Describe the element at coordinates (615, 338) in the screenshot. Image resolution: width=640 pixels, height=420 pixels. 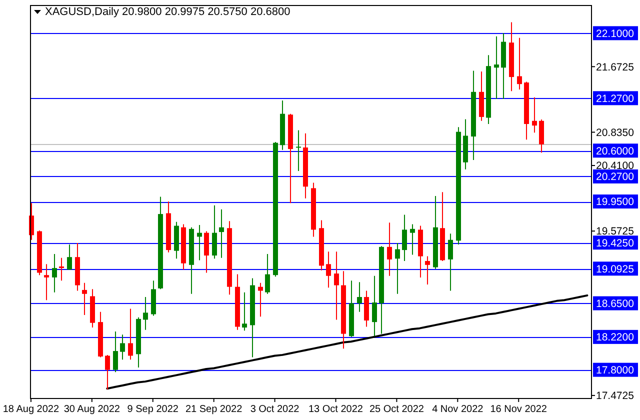
I see `ref-line-label: 18.2200` at that location.